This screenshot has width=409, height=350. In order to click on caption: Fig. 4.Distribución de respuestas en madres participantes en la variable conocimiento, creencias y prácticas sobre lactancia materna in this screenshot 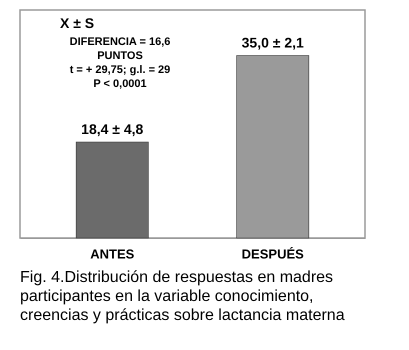, I will do `click(182, 296)`.